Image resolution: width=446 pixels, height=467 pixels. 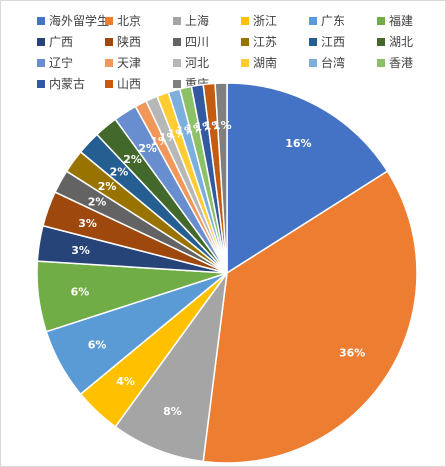 I want to click on legend-label: 江苏, so click(x=265, y=42).